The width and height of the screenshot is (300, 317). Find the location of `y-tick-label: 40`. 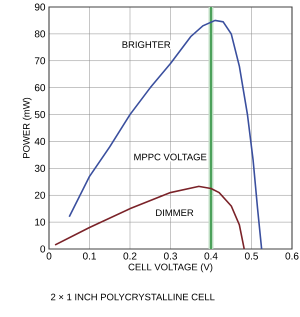

y-tick-label: 40 is located at coordinates (40, 141).